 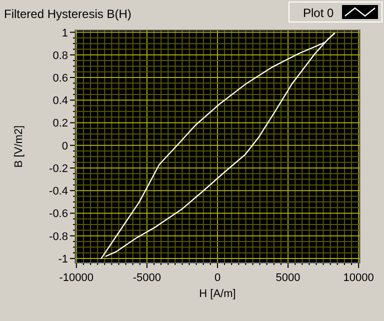 What do you see at coordinates (60, 101) in the screenshot?
I see `y-tick-label: 0.4` at bounding box center [60, 101].